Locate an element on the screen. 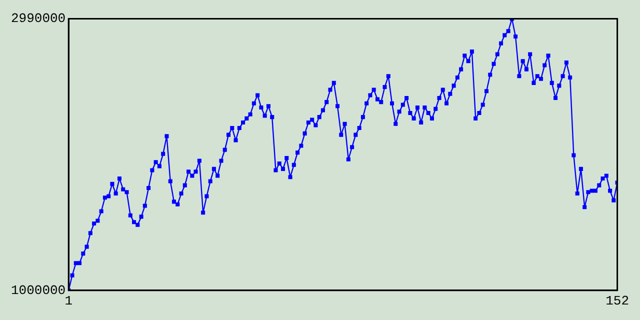 This screenshot has height=320, width=640. y-tick-label: 1000000 is located at coordinates (38, 290).